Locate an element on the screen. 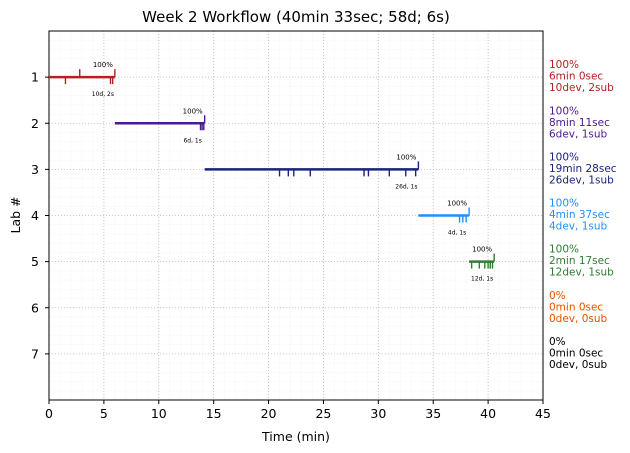 The height and width of the screenshot is (453, 630). lab-2-count-label: 6d, 1s is located at coordinates (192, 140).